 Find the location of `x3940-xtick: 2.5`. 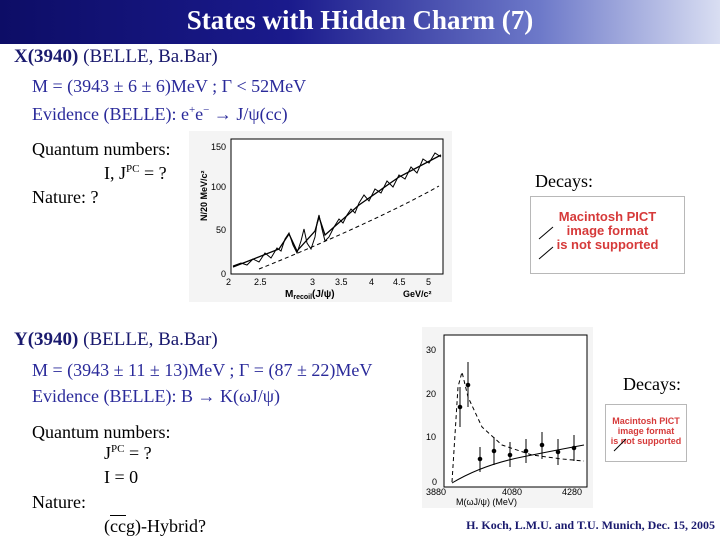

x3940-xtick: 2.5 is located at coordinates (260, 282).